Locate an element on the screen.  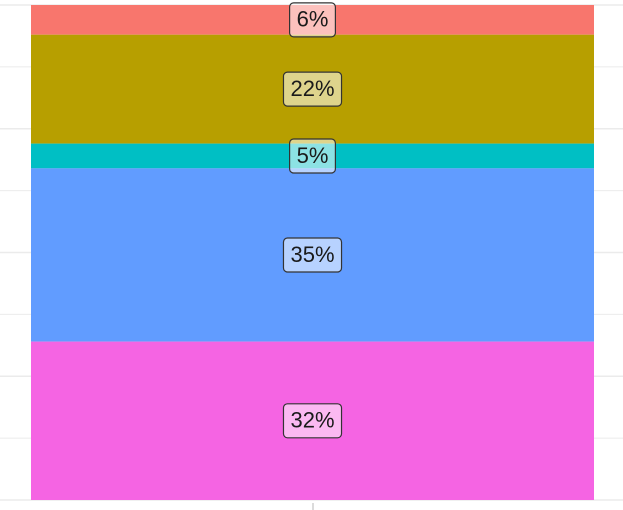
value-label: 35% is located at coordinates (312, 254).